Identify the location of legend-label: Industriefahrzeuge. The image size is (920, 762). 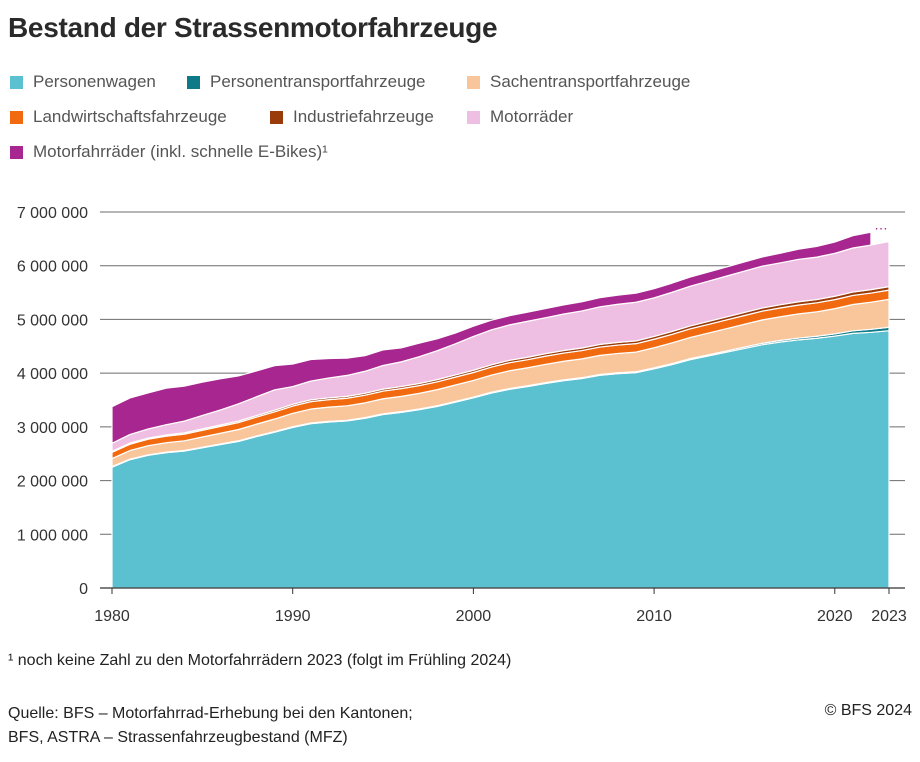
(363, 116).